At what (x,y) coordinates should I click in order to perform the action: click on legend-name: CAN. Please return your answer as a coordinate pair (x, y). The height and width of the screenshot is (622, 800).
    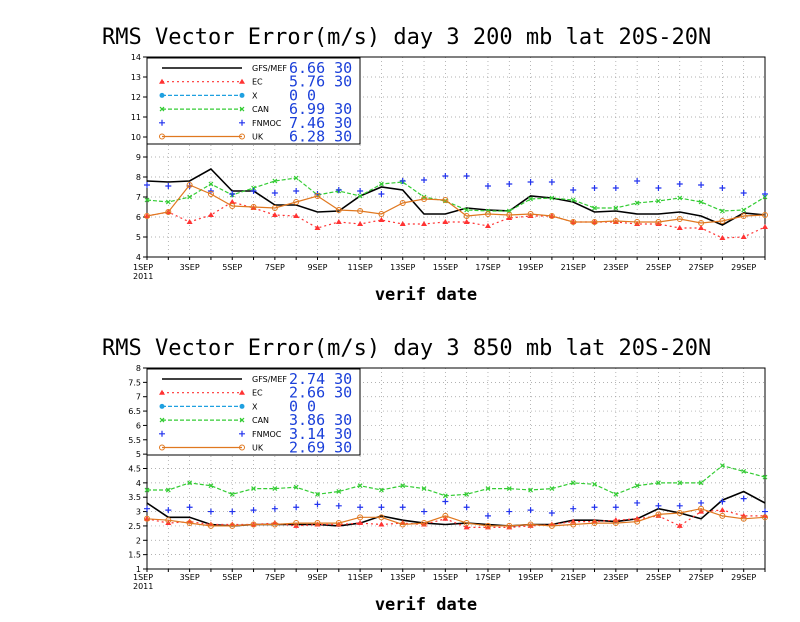
    Looking at the image, I should click on (260, 109).